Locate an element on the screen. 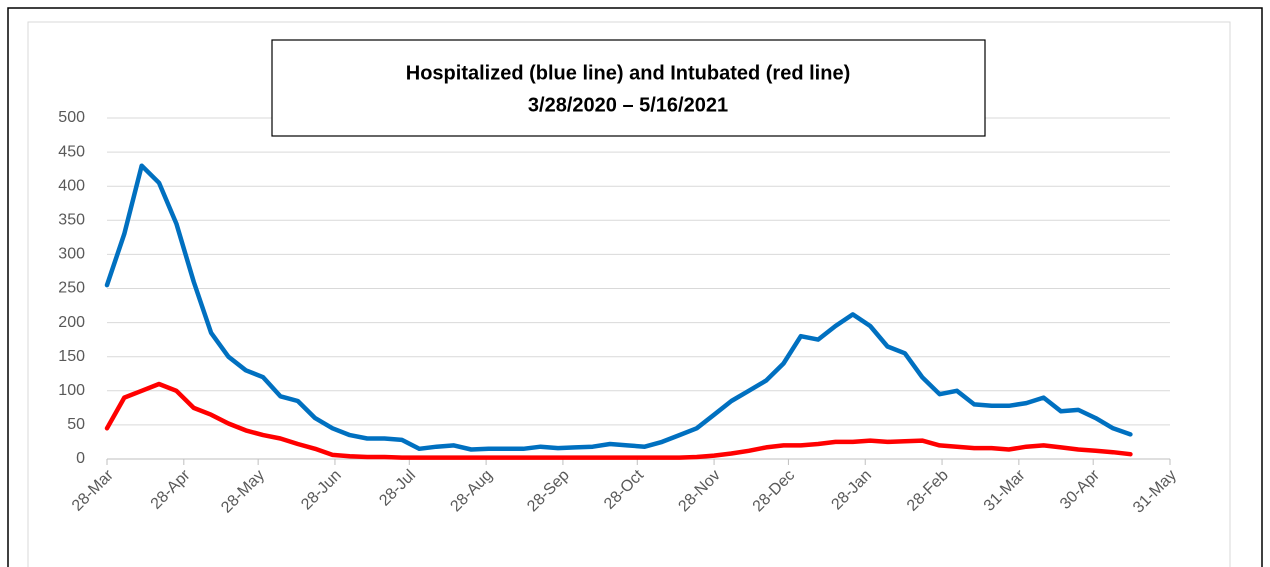 The height and width of the screenshot is (567, 1270). x-tick-label: 28-Aug is located at coordinates (471, 491).